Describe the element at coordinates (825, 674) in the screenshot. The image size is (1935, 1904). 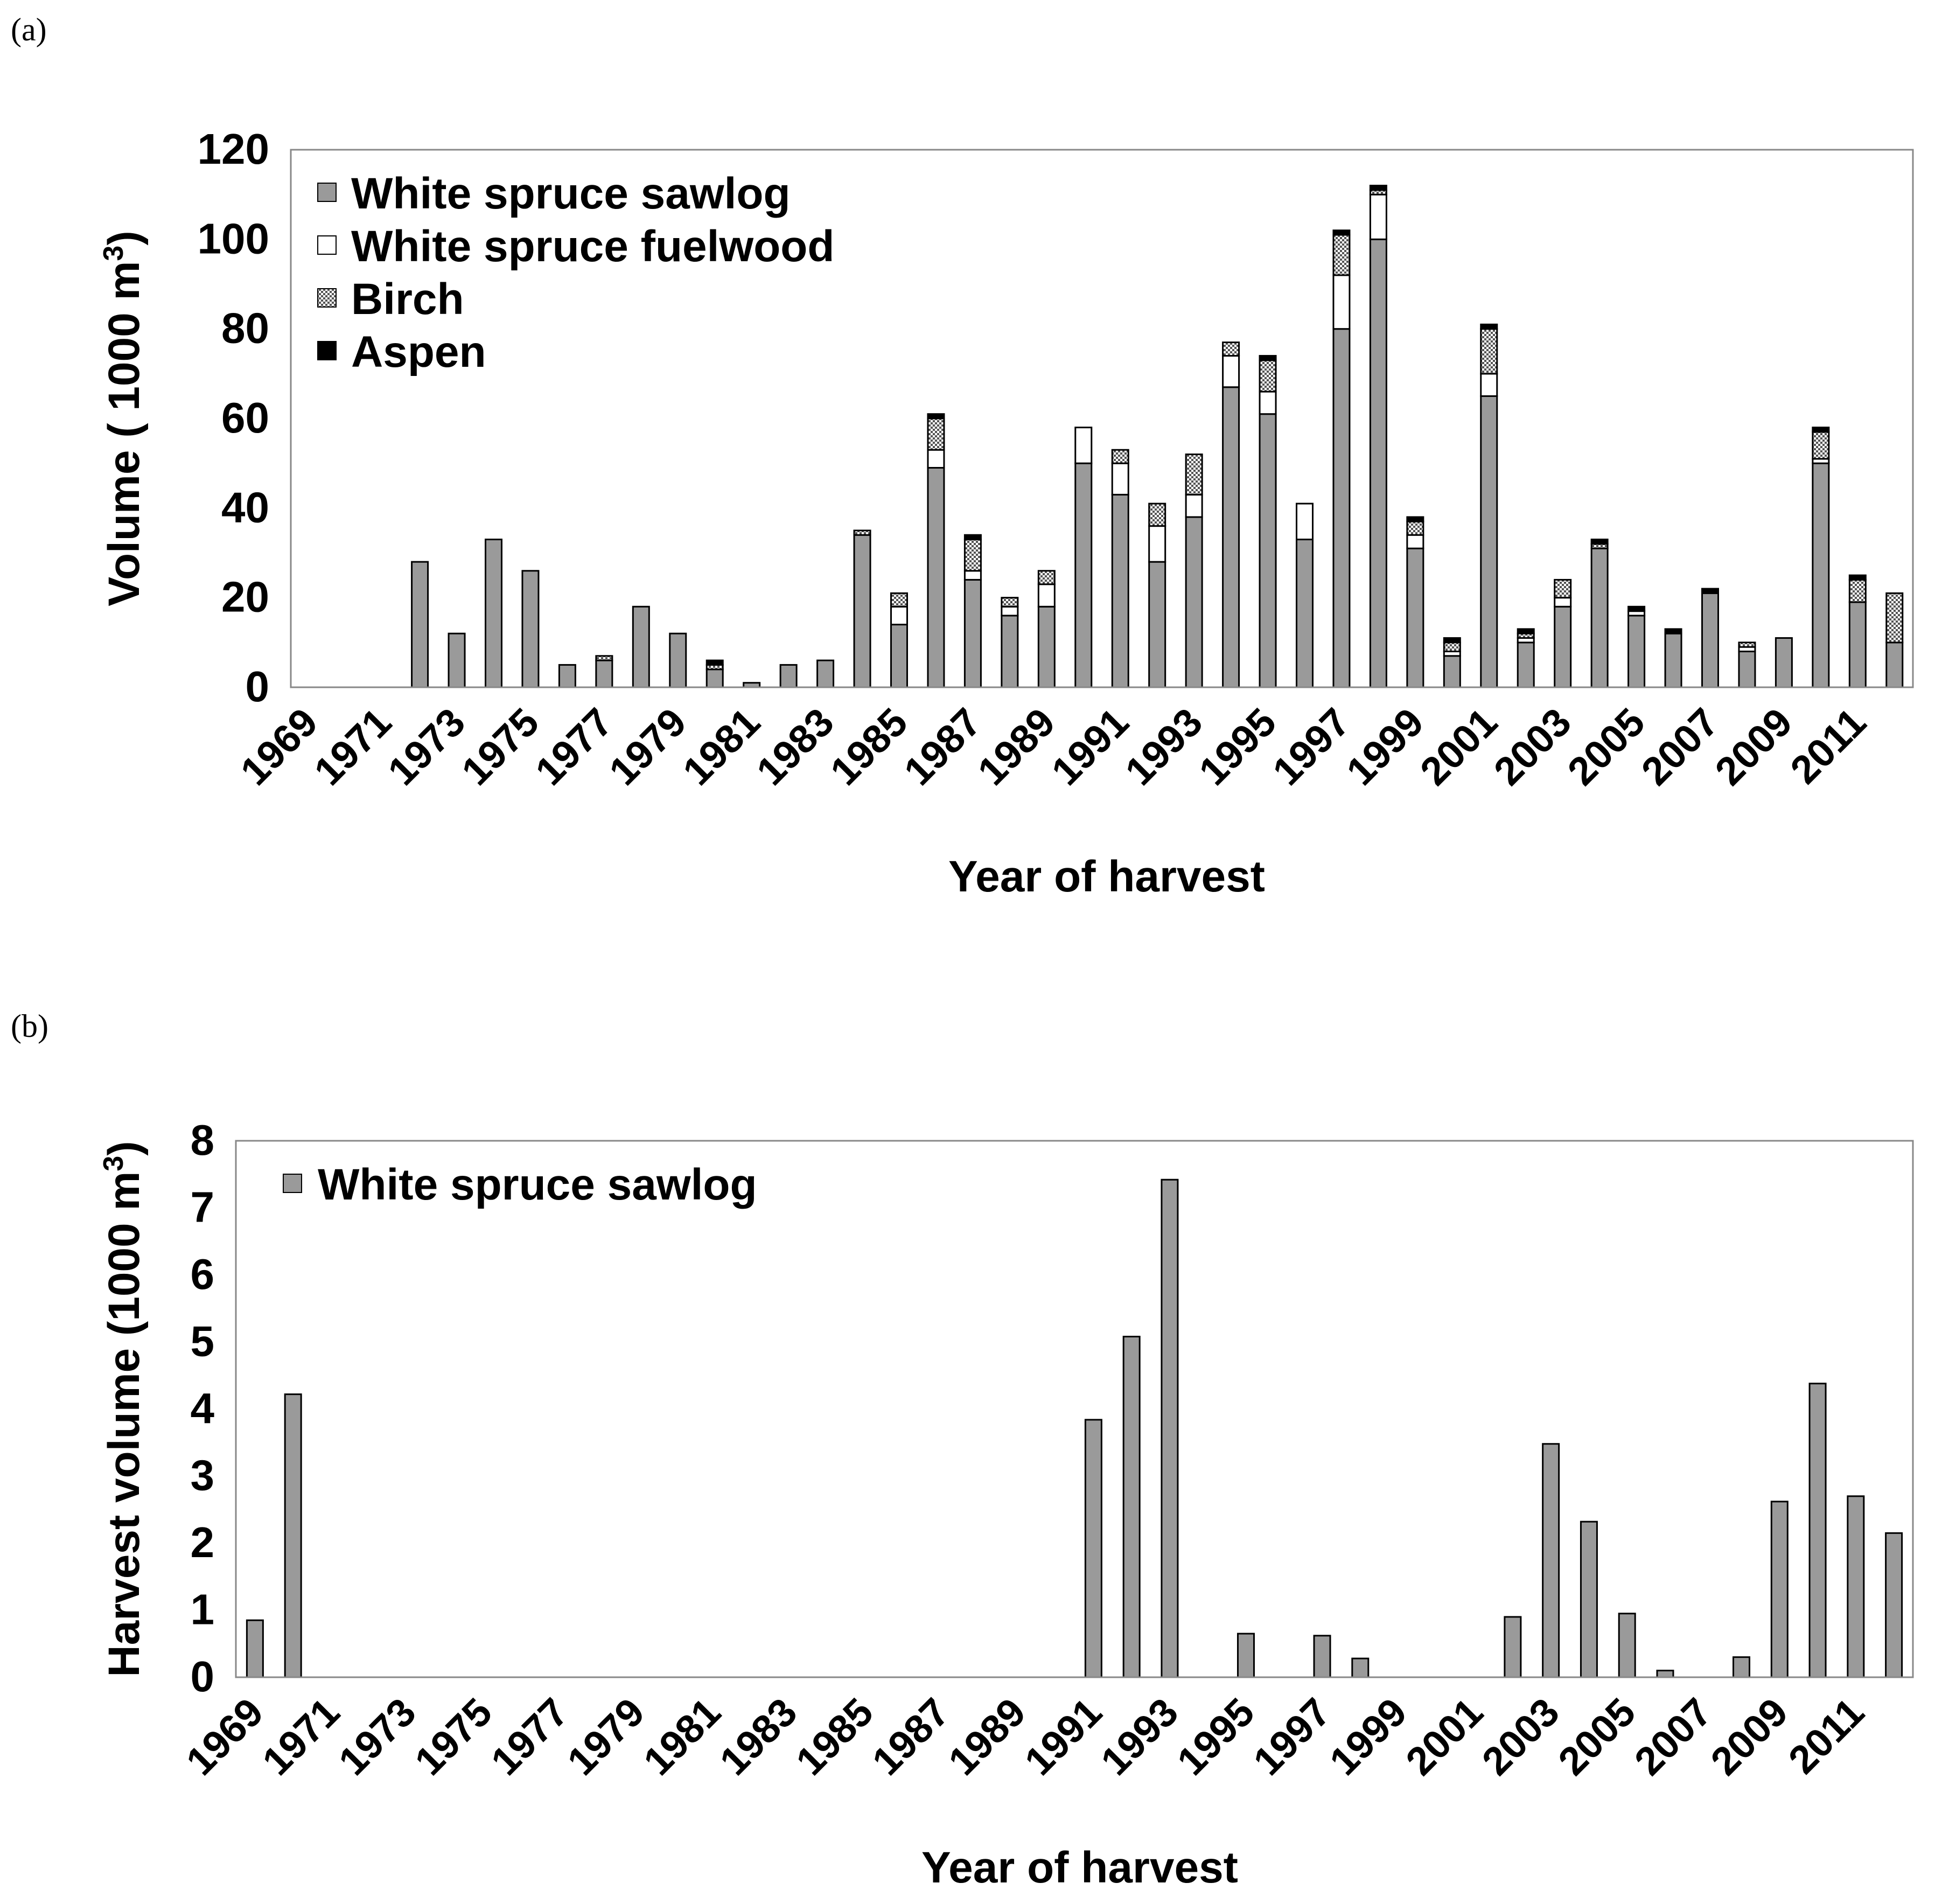
I see `bar-sawlog-1983` at that location.